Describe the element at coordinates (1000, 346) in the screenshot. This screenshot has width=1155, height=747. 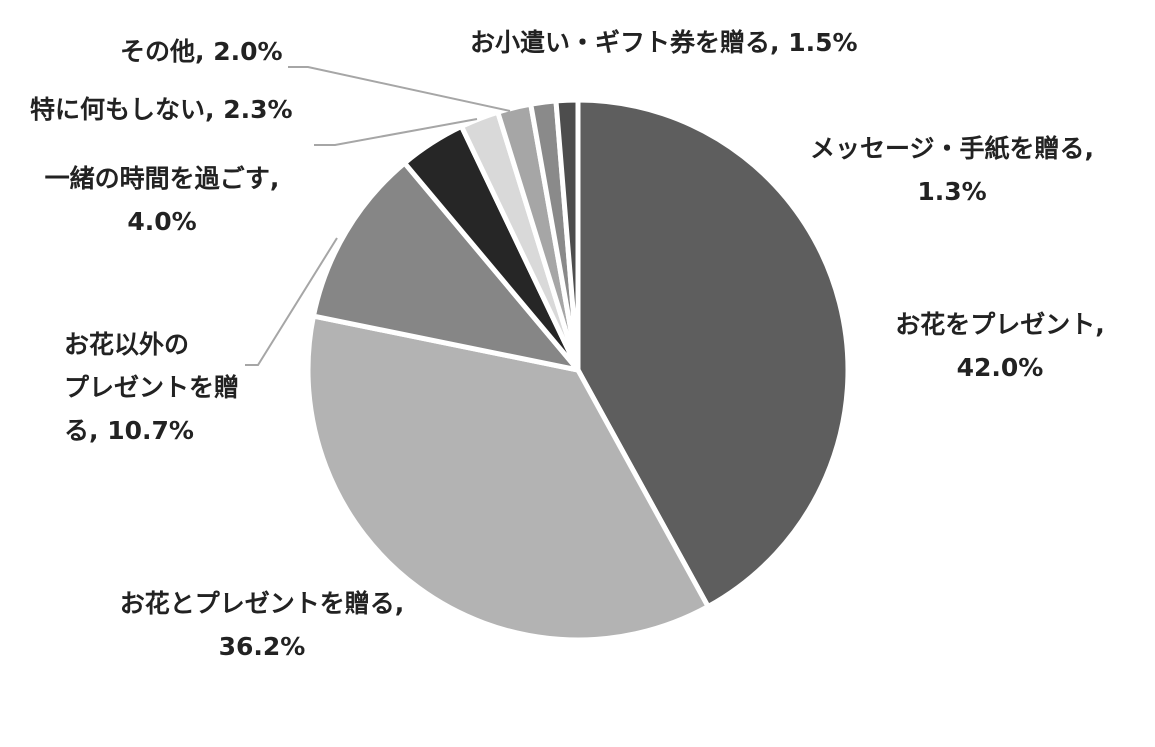
I see `data-label-1: お花をプレゼント, 42.0%` at that location.